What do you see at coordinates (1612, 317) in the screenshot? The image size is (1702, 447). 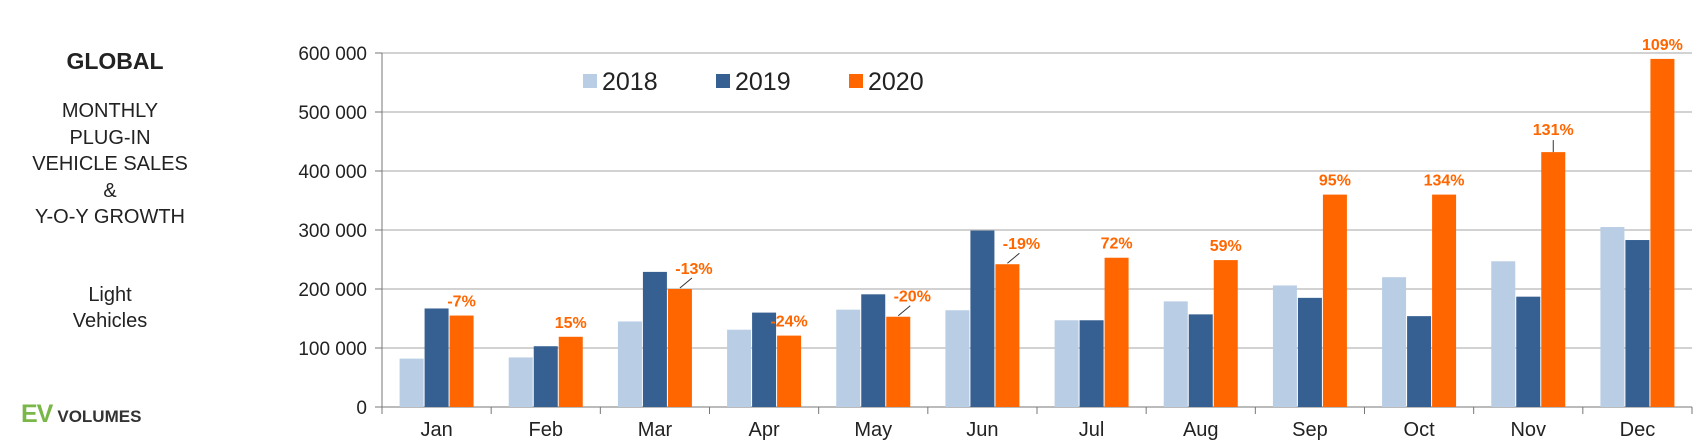 I see `bar-2018-dec` at bounding box center [1612, 317].